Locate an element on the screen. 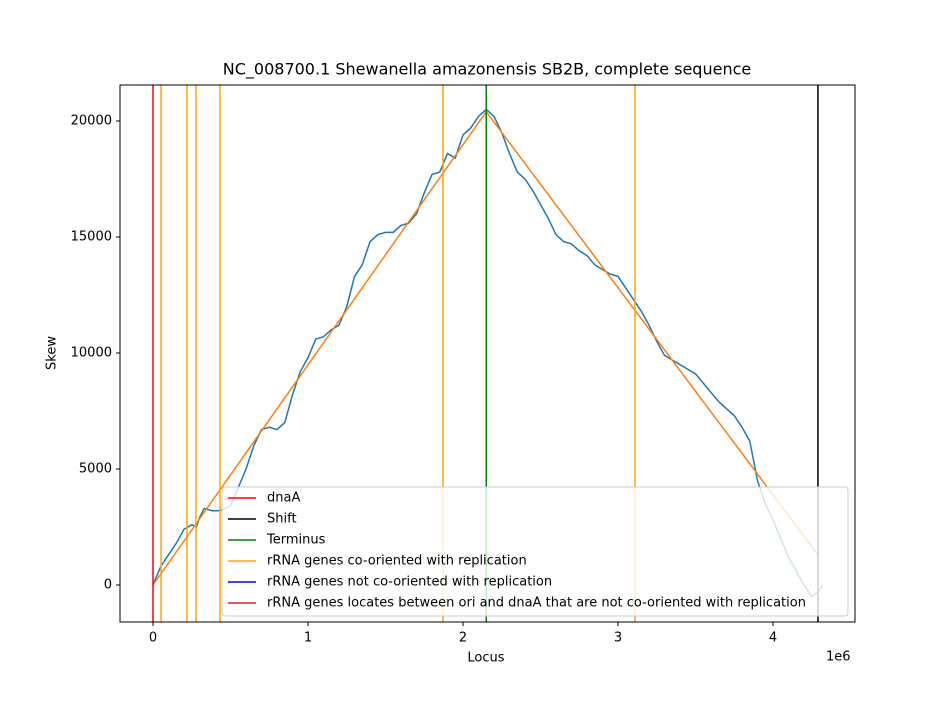 The width and height of the screenshot is (950, 704). y-tick-label: 10000 is located at coordinates (91, 353).